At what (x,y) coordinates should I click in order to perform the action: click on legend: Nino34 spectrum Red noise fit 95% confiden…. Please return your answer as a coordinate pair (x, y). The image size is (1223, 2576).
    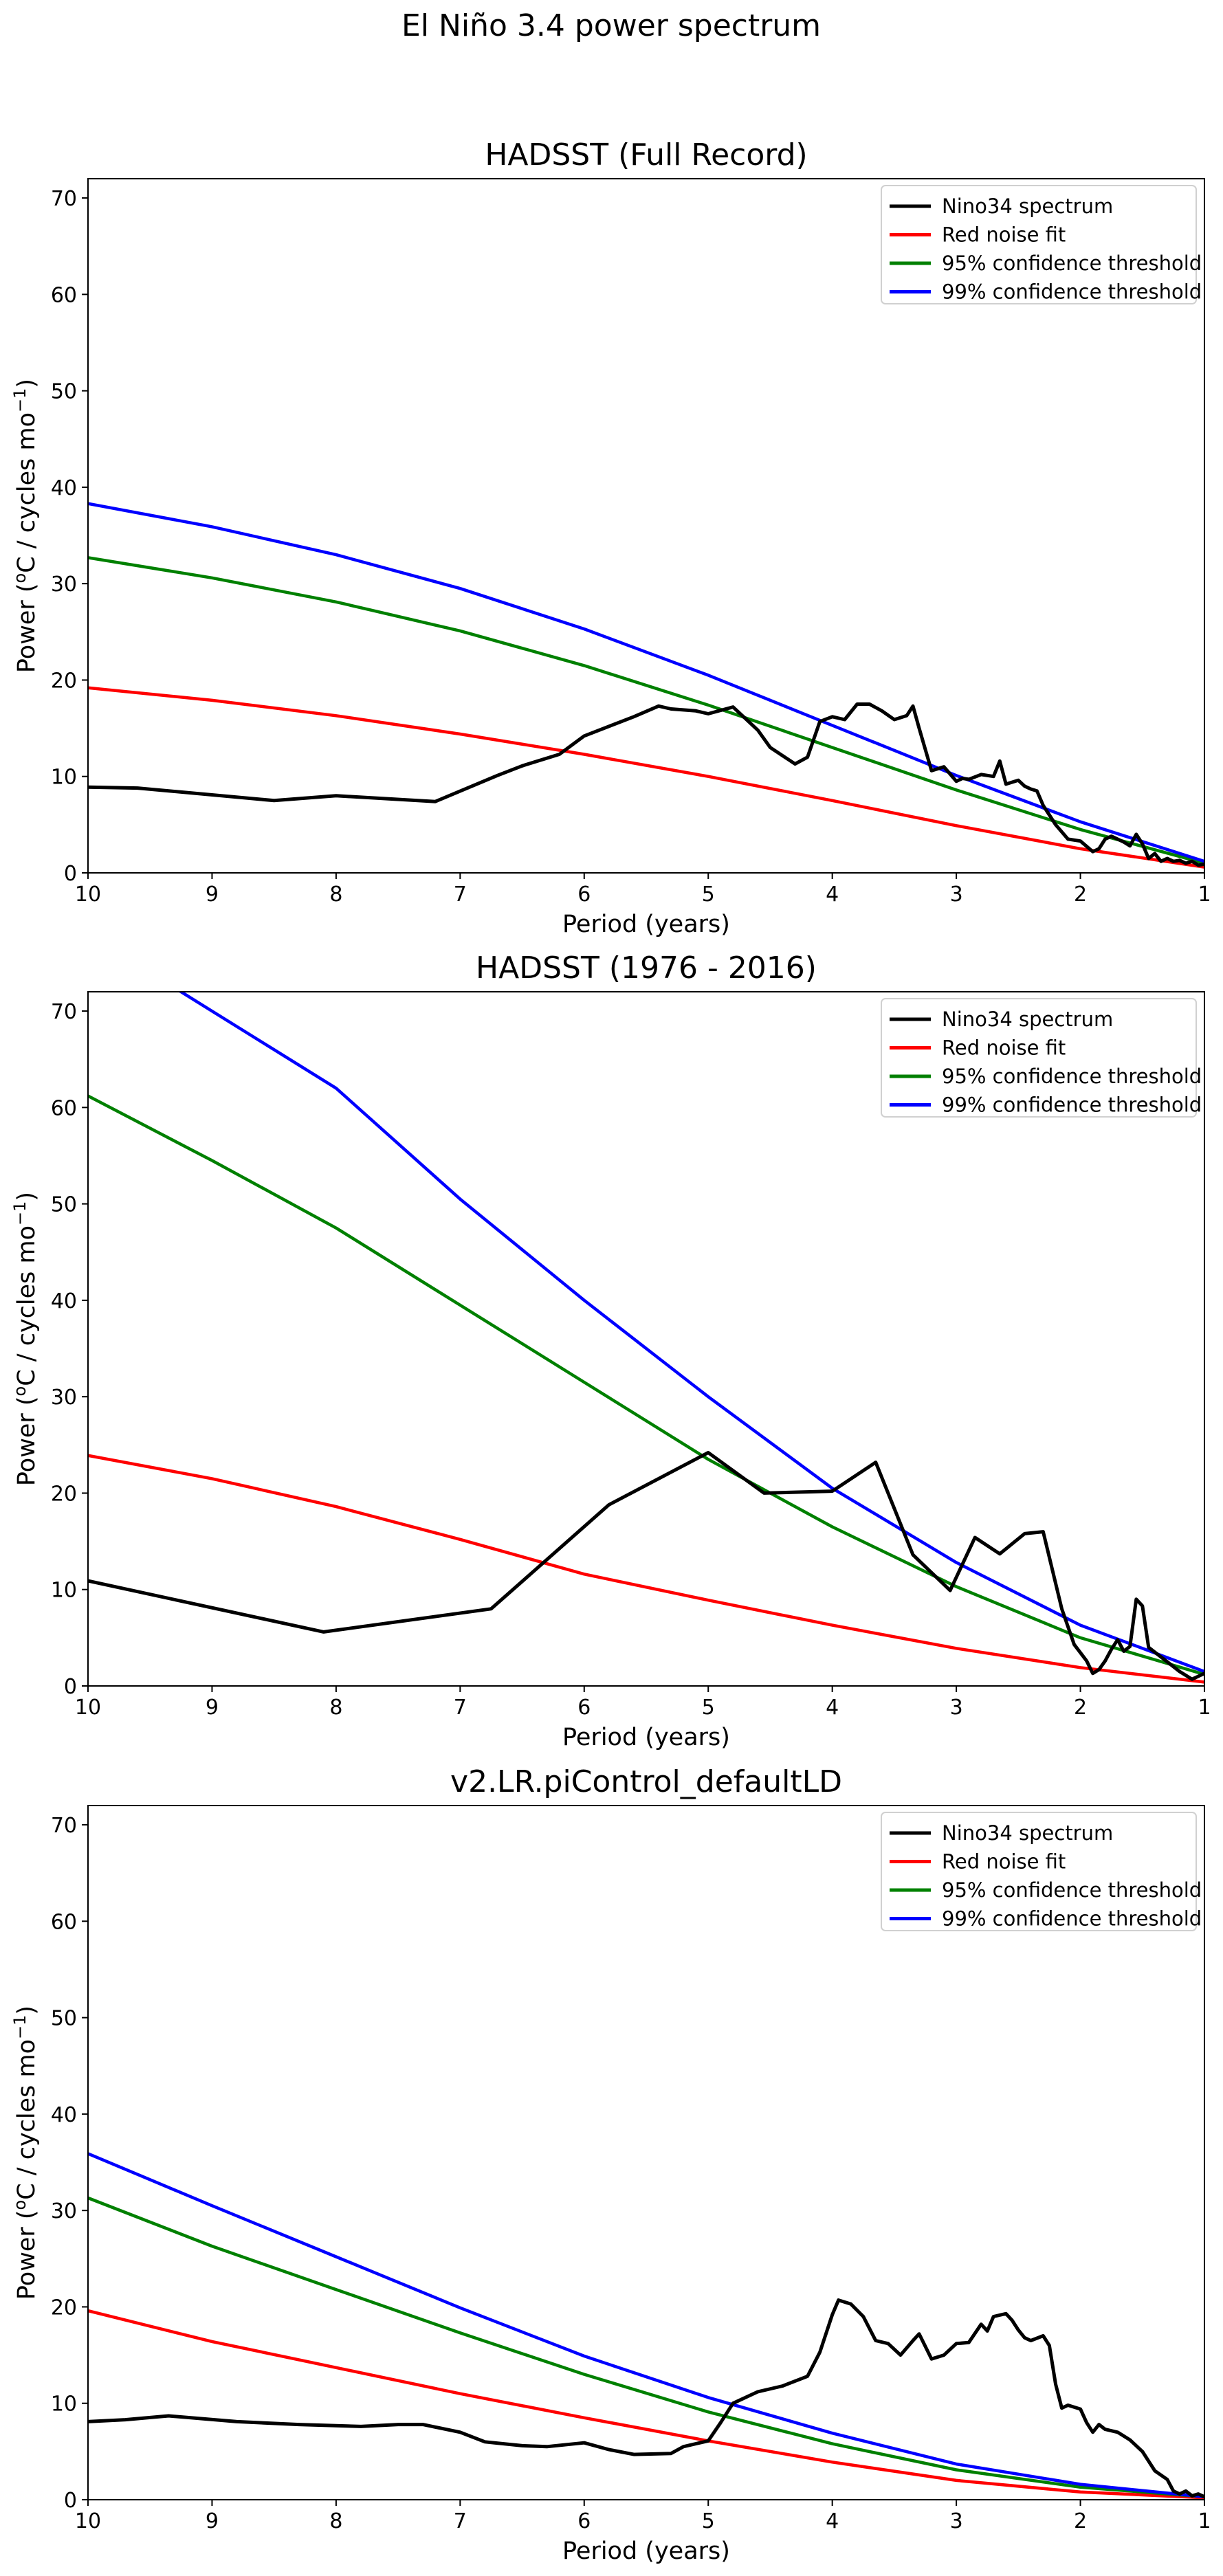
    Looking at the image, I should click on (1041, 244).